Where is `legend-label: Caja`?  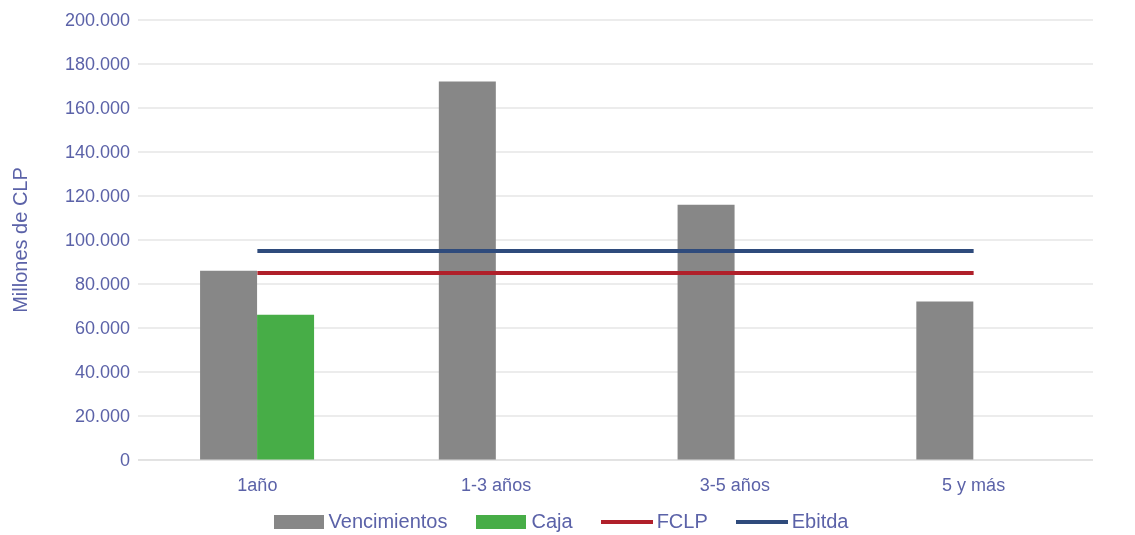 legend-label: Caja is located at coordinates (552, 521).